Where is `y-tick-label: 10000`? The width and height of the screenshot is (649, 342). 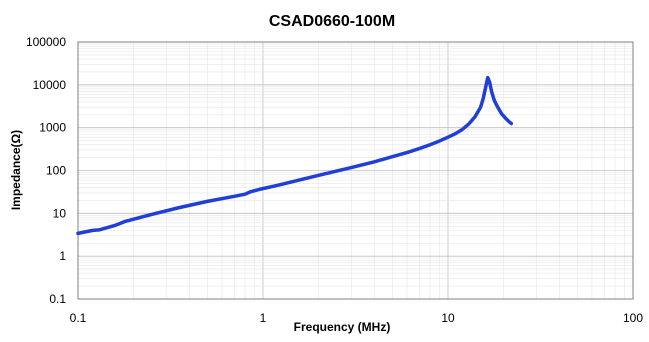 y-tick-label: 10000 is located at coordinates (50, 85).